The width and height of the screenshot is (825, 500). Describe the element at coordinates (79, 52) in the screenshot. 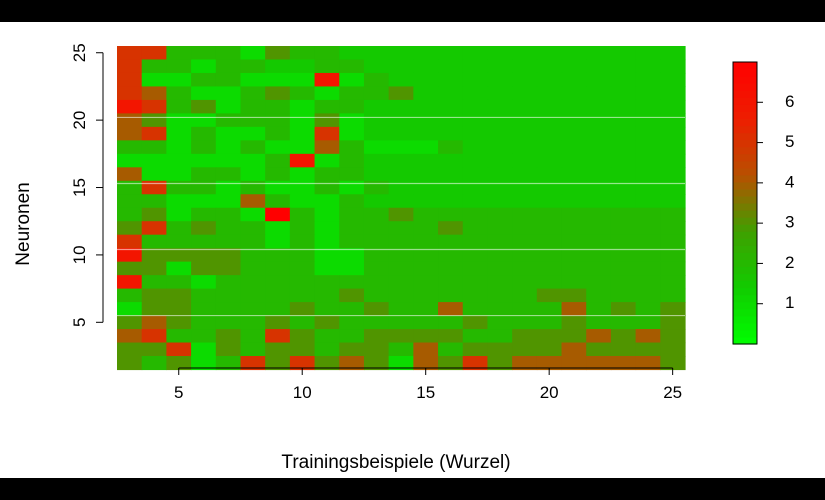

I see `y-tick-label: 25` at that location.